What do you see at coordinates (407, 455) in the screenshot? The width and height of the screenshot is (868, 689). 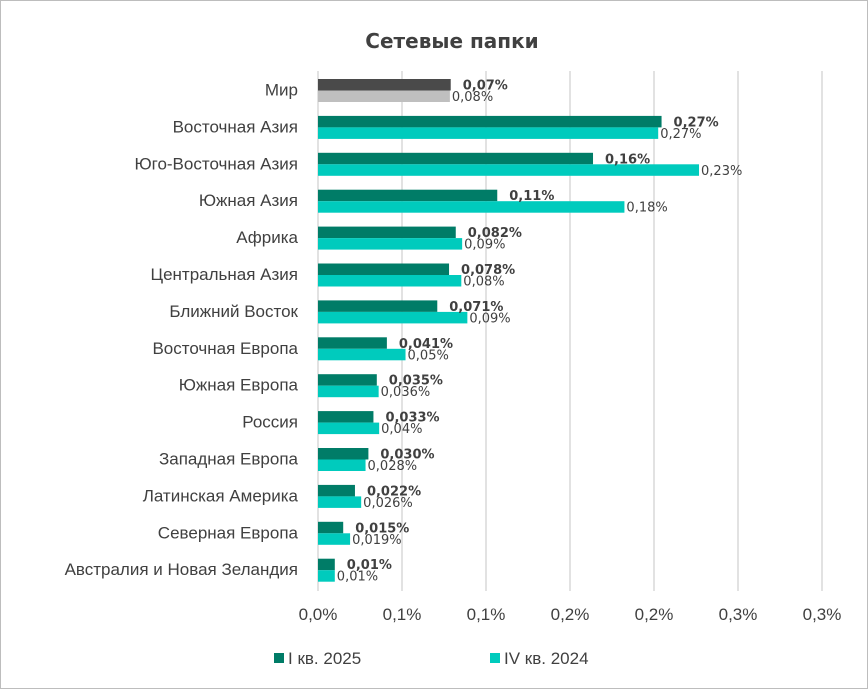 I see `data-label: 0,030%` at bounding box center [407, 455].